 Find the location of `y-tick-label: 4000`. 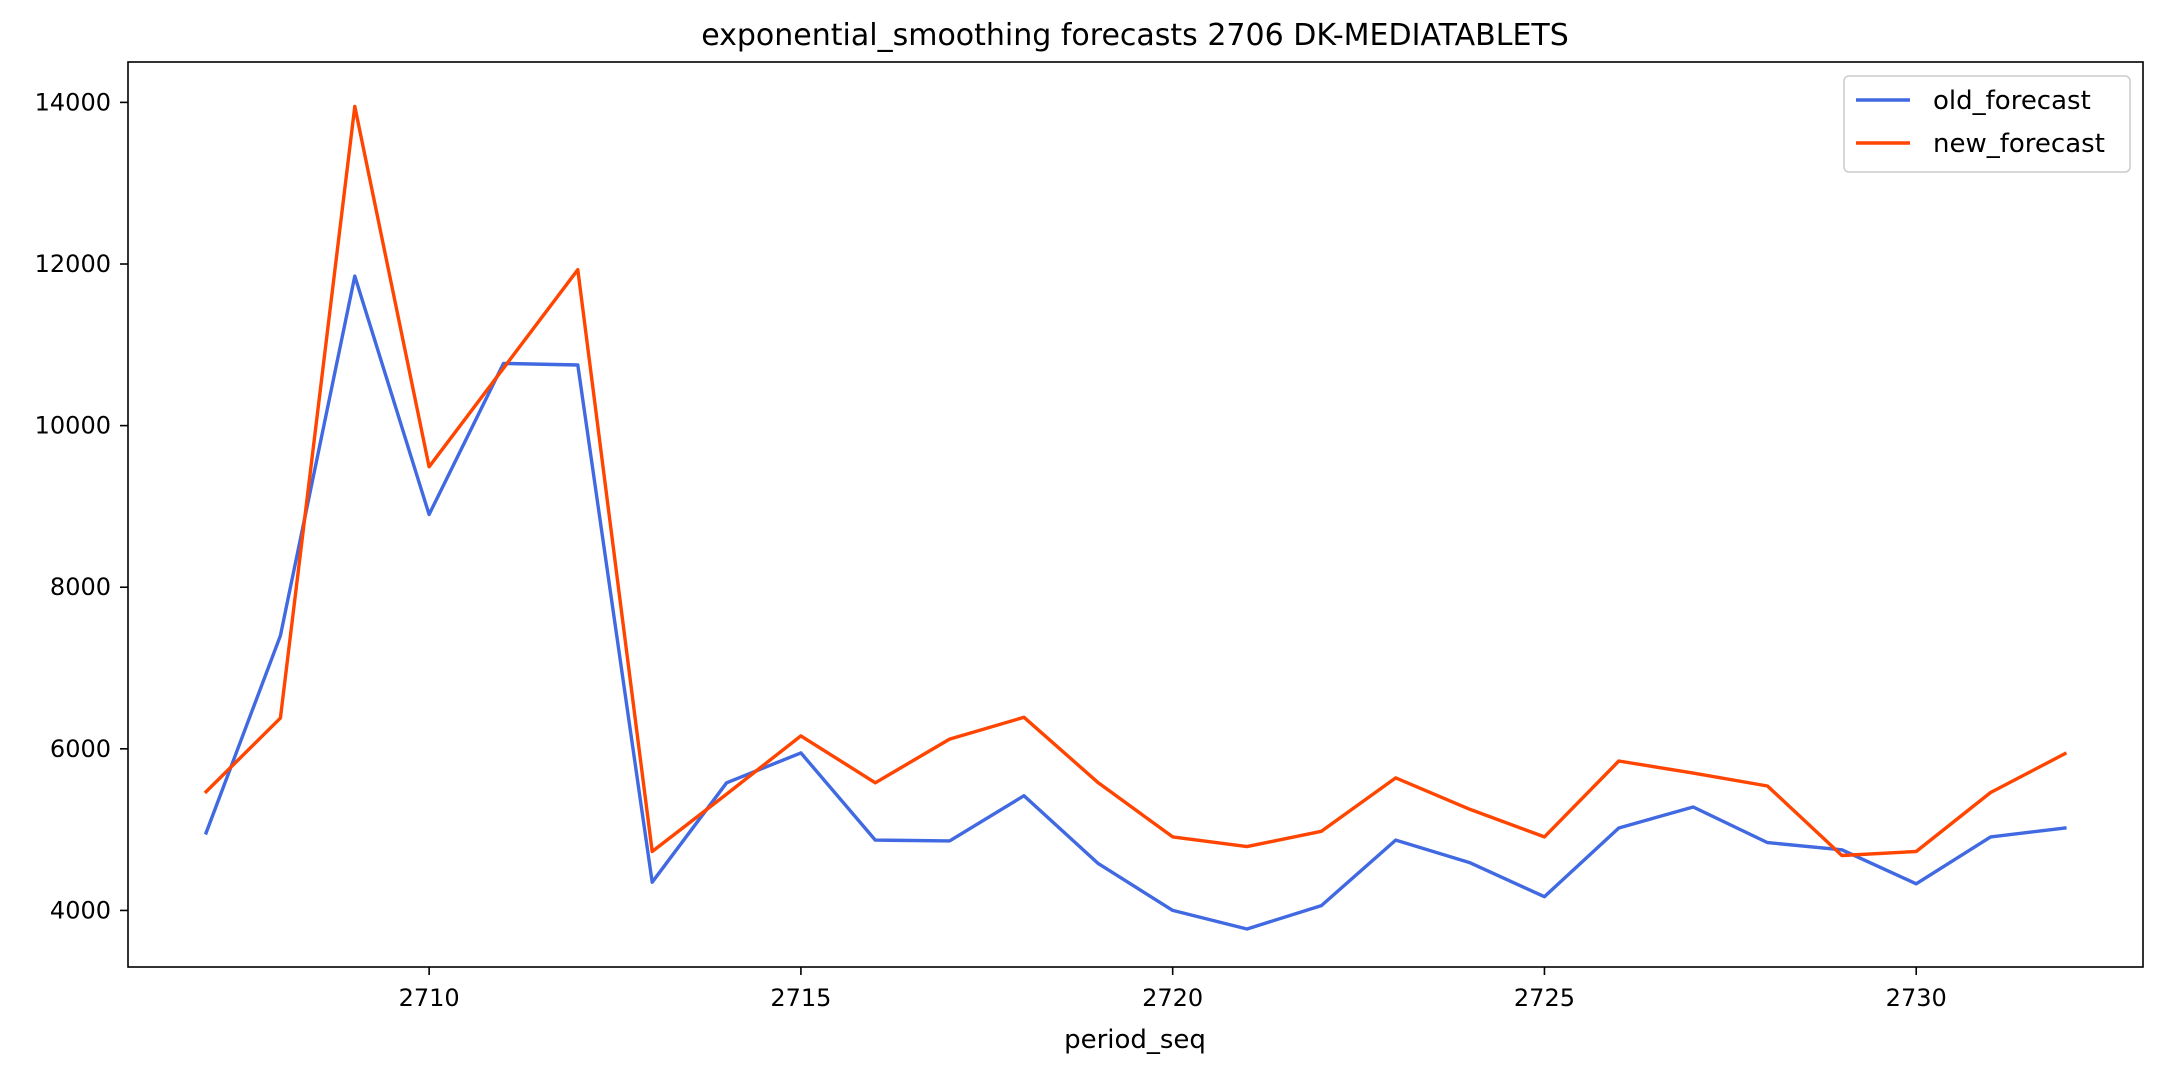

y-tick-label: 4000 is located at coordinates (80, 910).